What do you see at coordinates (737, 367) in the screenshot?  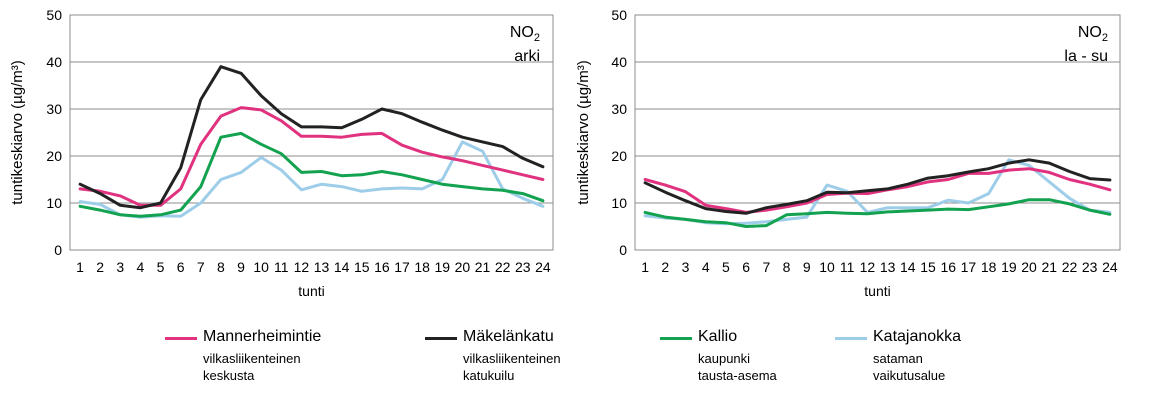 I see `legend-description: kaupunki tausta-asema` at bounding box center [737, 367].